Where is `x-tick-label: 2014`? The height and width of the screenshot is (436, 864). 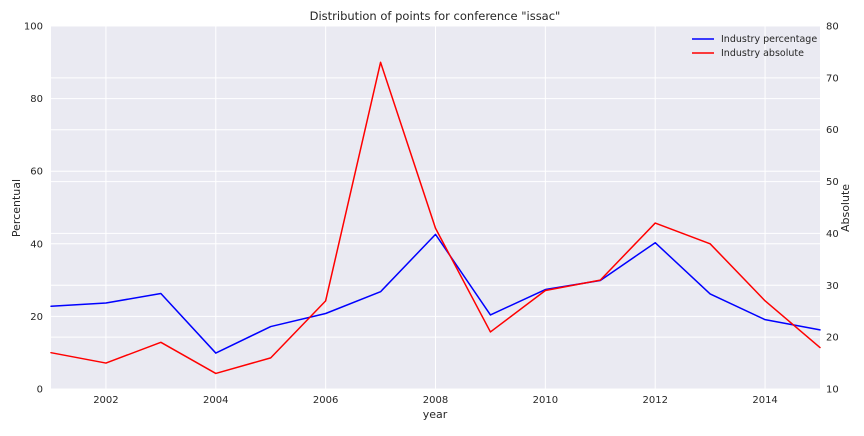 x-tick-label: 2014 is located at coordinates (764, 400).